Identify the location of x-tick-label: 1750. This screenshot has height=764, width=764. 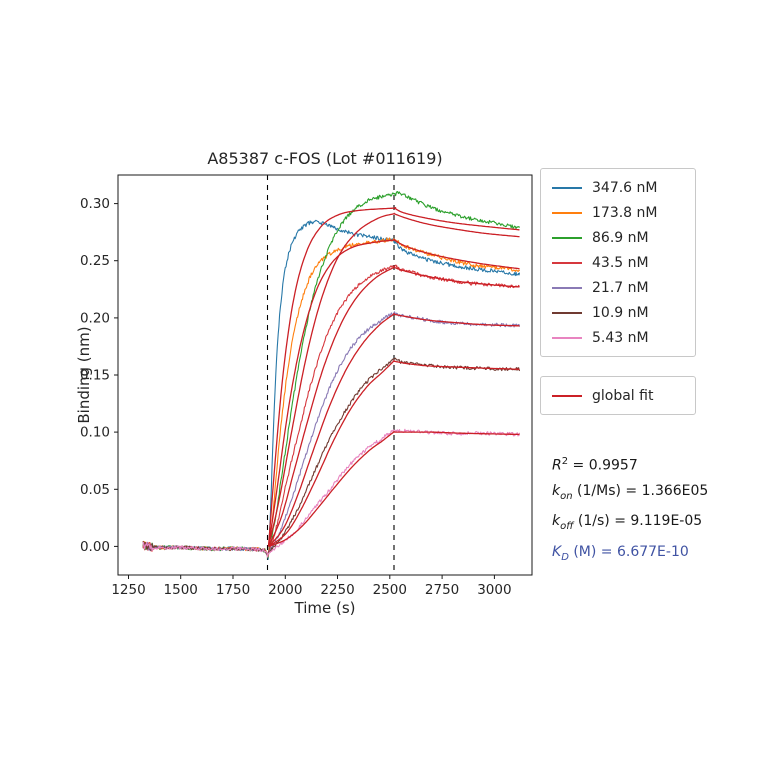
(233, 590).